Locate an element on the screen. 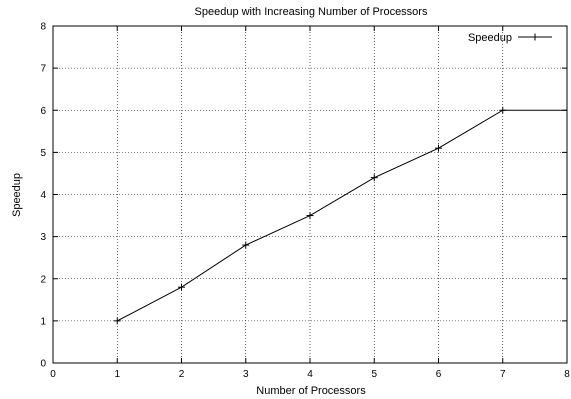  x-tick-label: 7 is located at coordinates (503, 374).